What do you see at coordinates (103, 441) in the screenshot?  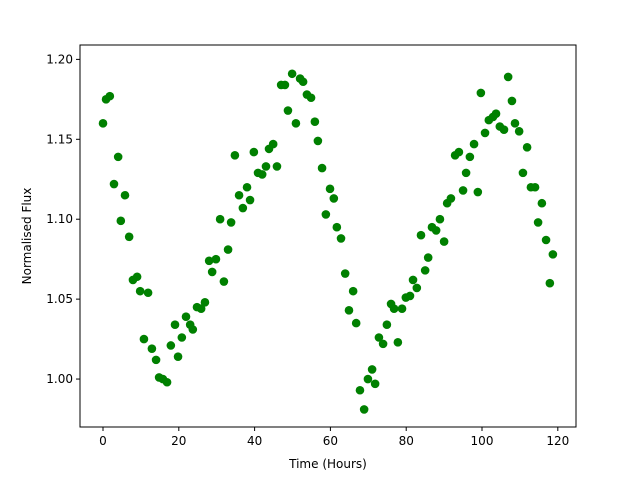 I see `x-tick-label: 0` at bounding box center [103, 441].